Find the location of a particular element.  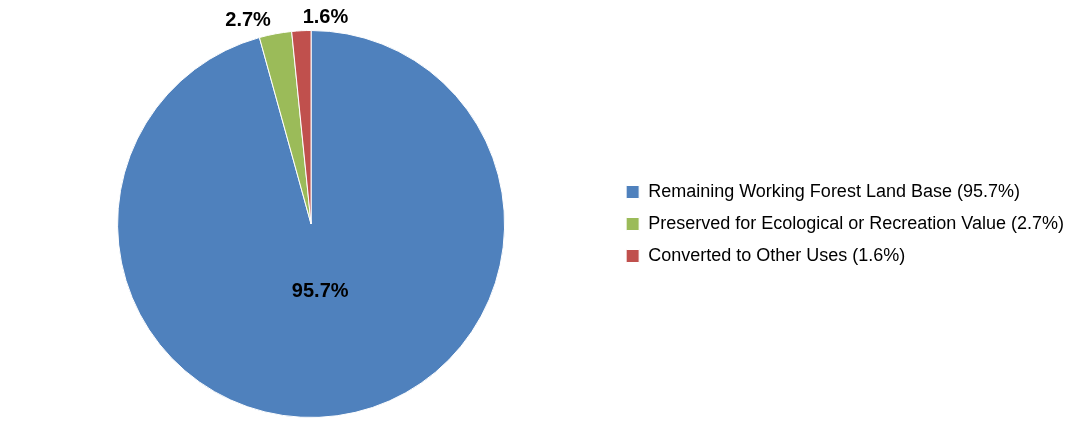

legend-label: Remaining Working Forest Land Base (95.7%) is located at coordinates (834, 190).